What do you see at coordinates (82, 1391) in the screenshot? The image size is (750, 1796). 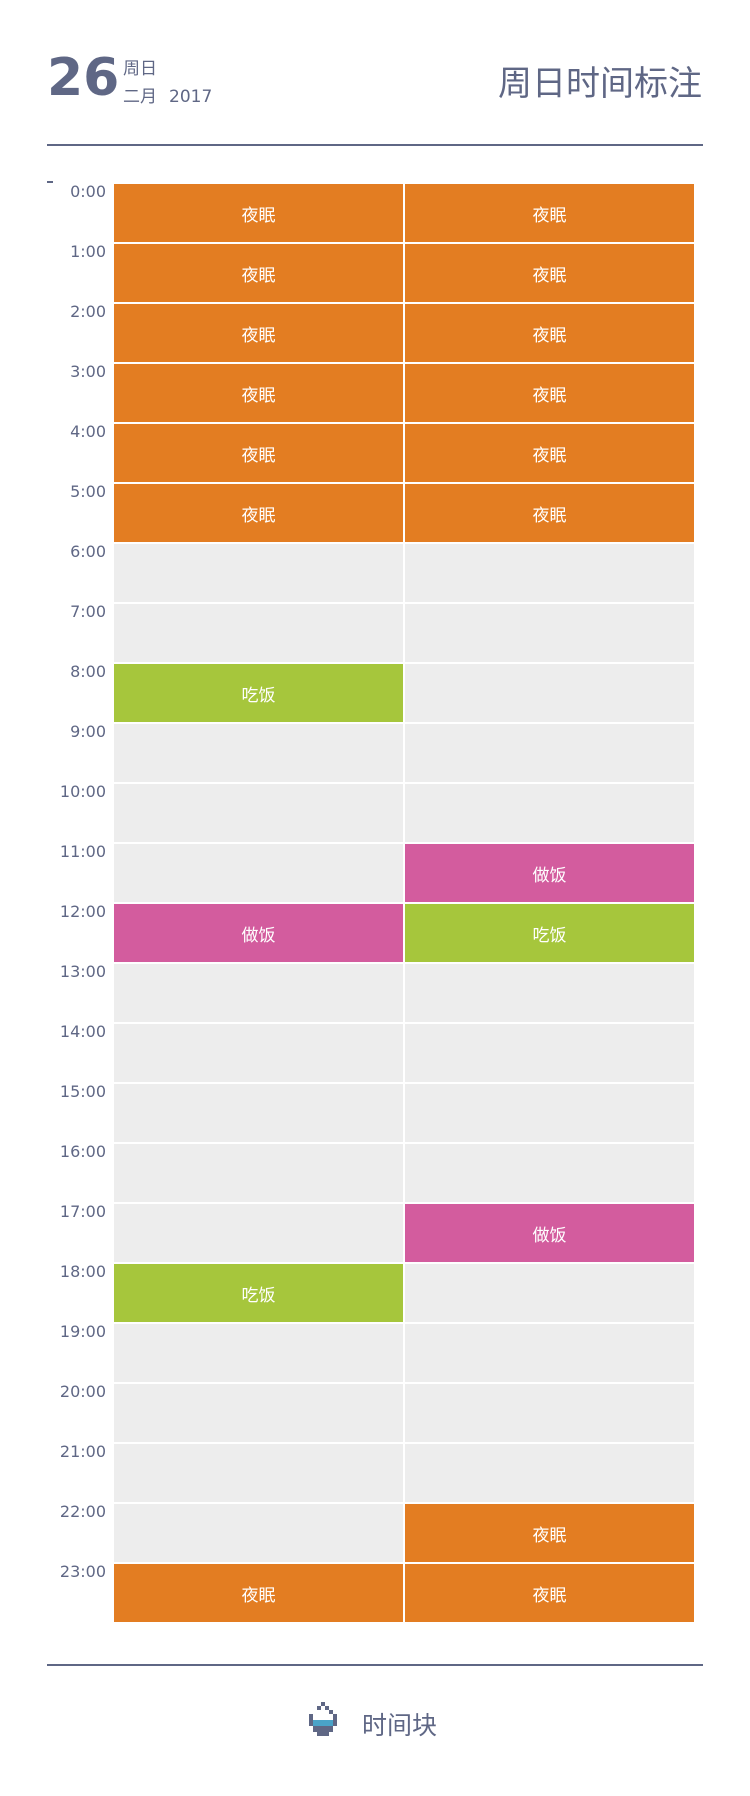 I see `time-label: 20:00` at bounding box center [82, 1391].